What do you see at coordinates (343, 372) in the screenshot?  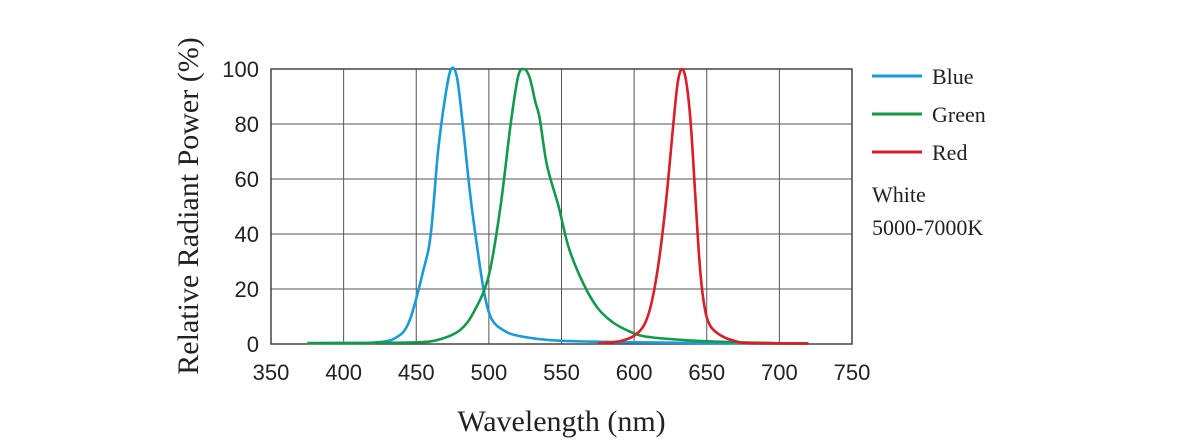 I see `x-tick-label: 400` at bounding box center [343, 372].